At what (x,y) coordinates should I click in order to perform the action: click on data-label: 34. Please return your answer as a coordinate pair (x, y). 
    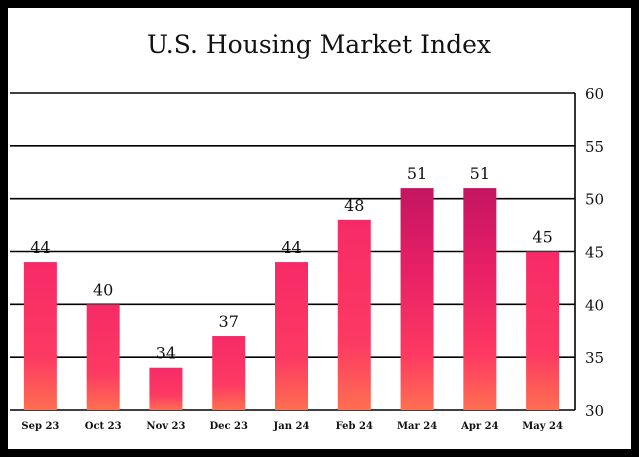
    Looking at the image, I should click on (166, 353).